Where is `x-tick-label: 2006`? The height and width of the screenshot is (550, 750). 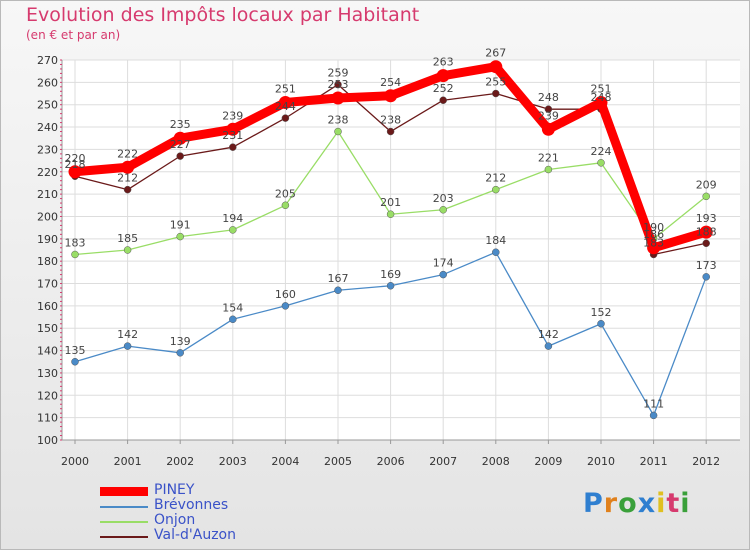 x-tick-label: 2006 is located at coordinates (391, 461).